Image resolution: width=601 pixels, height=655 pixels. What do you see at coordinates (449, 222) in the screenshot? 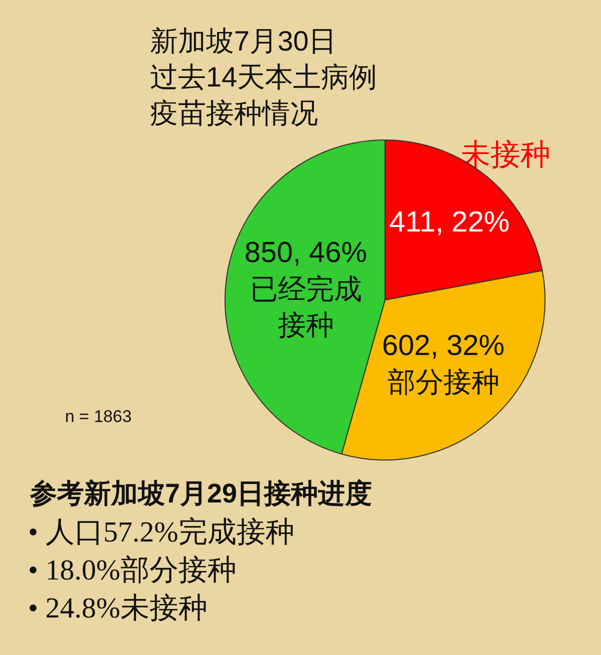
I see `data-label: 411, 22%` at bounding box center [449, 222].